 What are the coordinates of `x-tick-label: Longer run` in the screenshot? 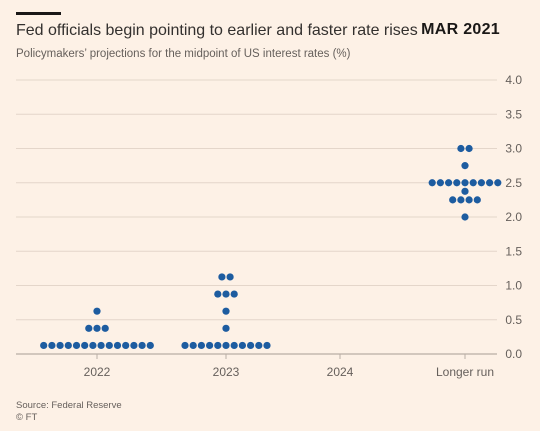 It's located at (465, 372).